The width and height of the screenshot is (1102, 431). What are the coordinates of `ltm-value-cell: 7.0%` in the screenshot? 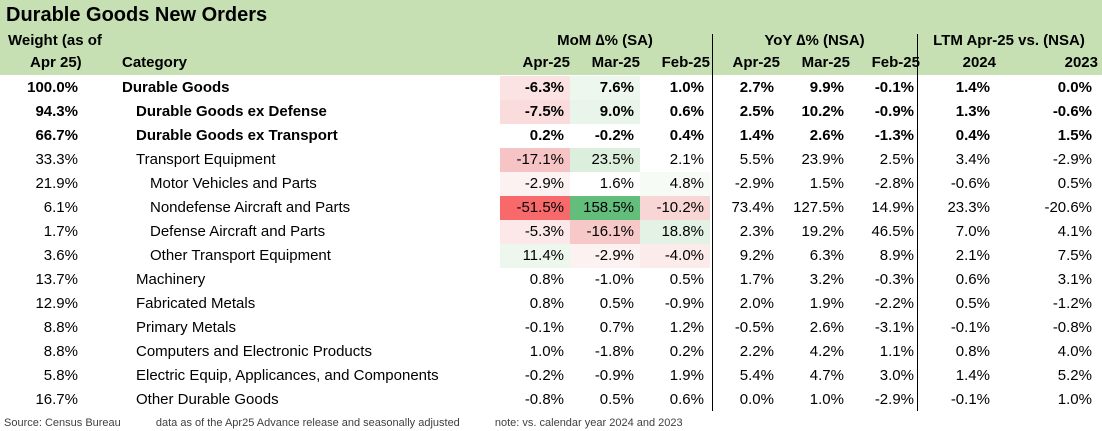 It's located at (972, 231).